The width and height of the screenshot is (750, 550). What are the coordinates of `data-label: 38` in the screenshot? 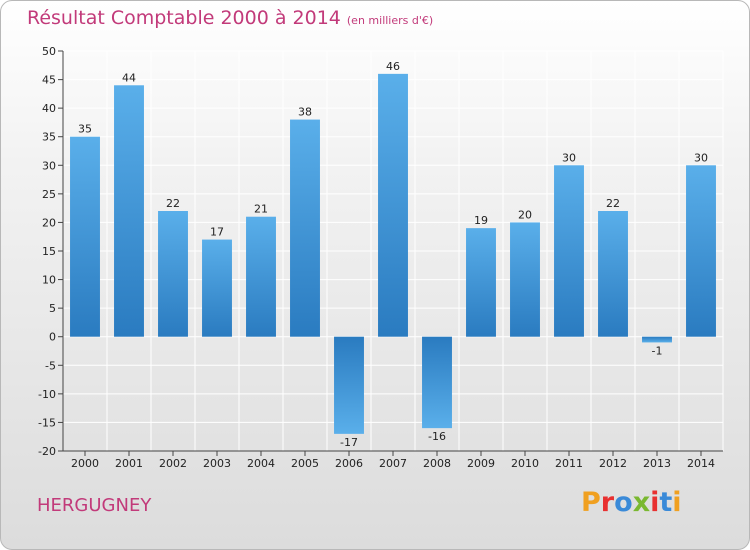 It's located at (305, 112).